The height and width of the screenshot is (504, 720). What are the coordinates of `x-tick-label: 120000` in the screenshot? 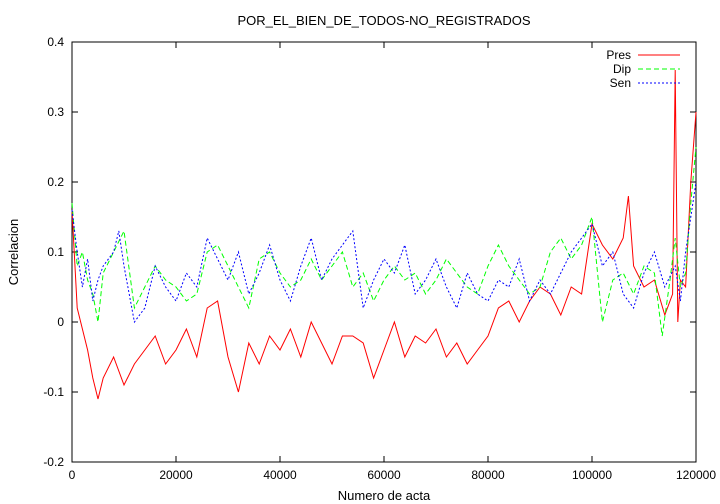 It's located at (696, 475).